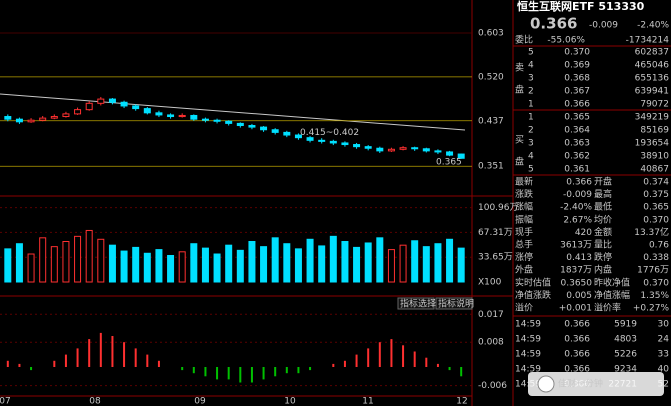 The height and width of the screenshot is (406, 671). I want to click on book-volume: 349219, so click(652, 118).